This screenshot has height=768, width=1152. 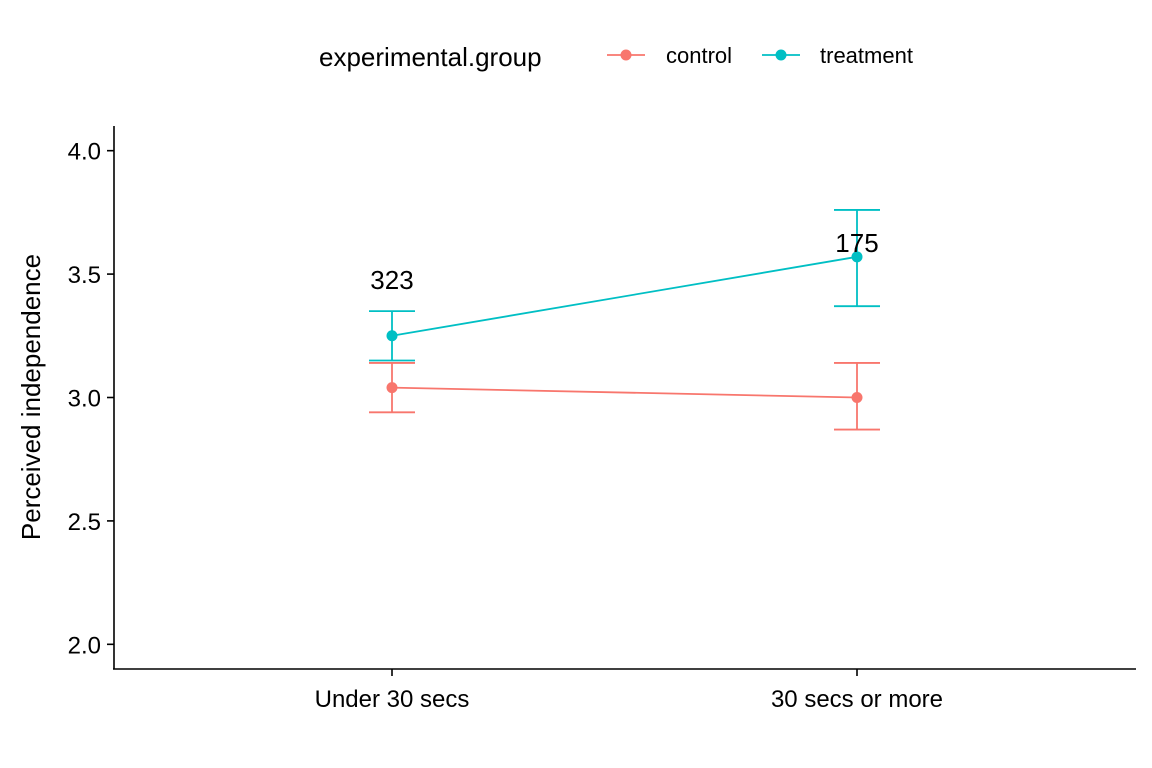 I want to click on legend-title: experimental.group, so click(x=430, y=57).